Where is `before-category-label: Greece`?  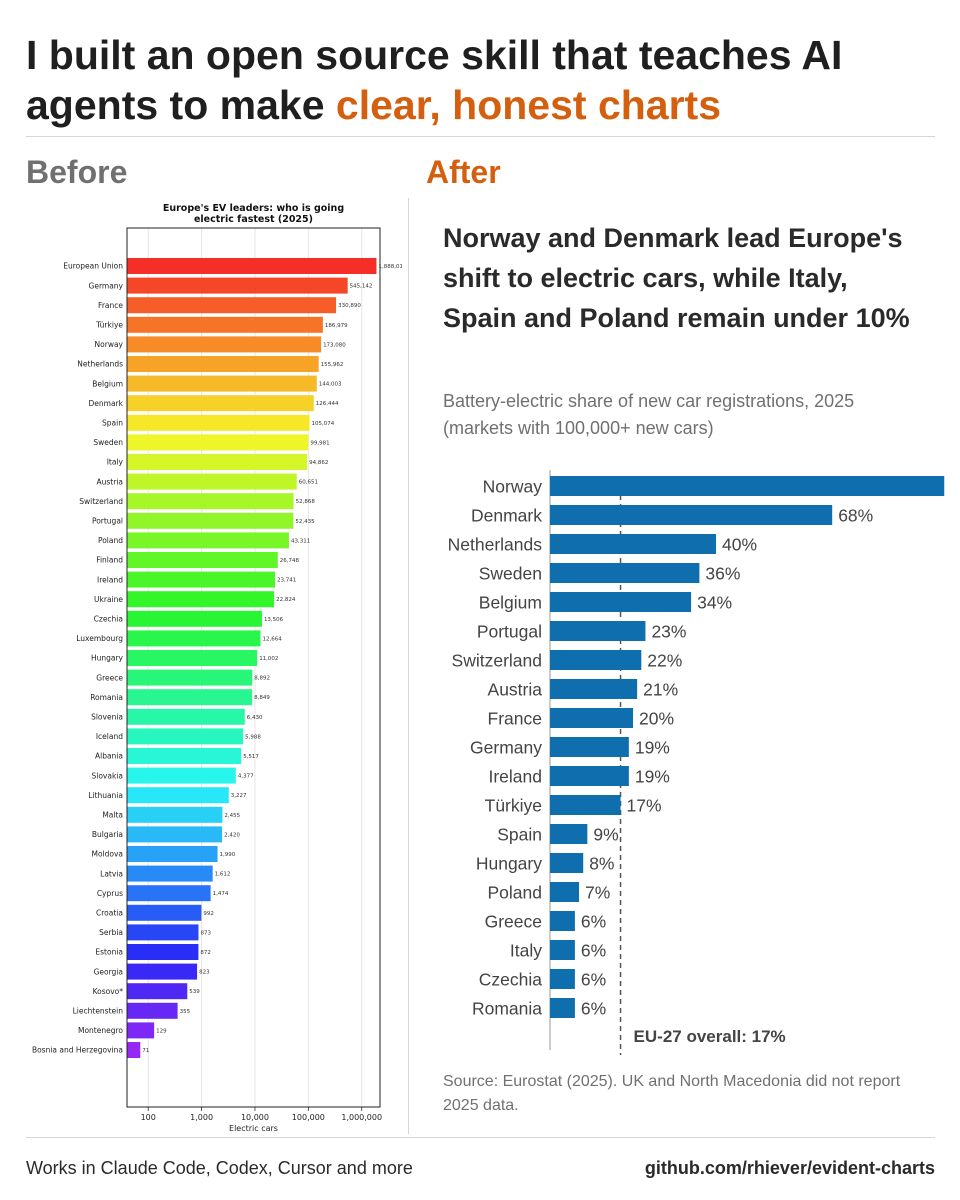 before-category-label: Greece is located at coordinates (109, 677).